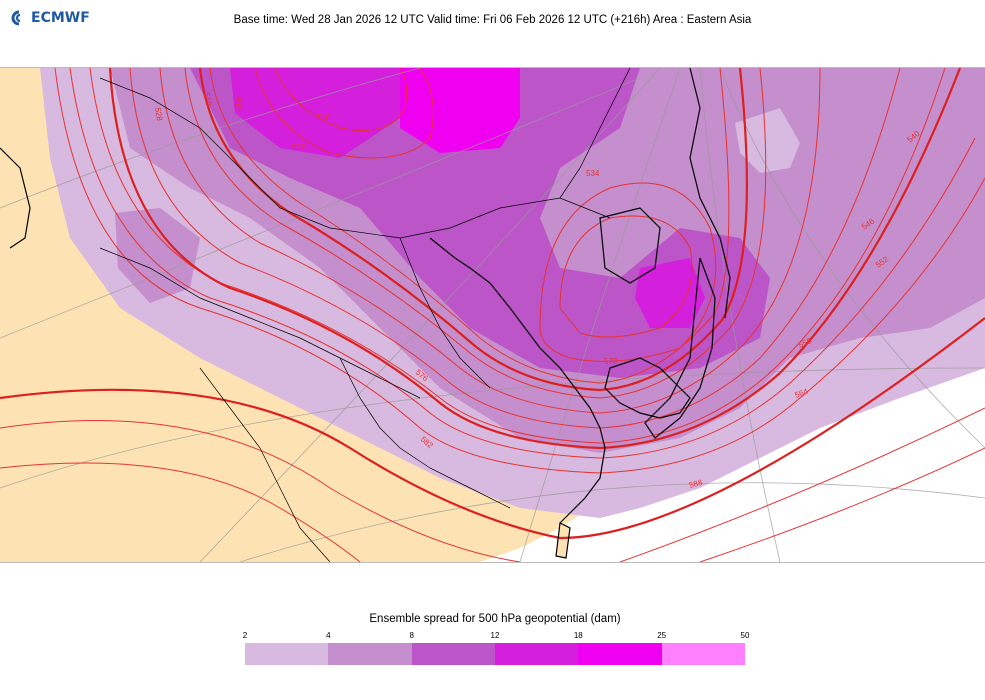  I want to click on legend-tick: 25, so click(662, 635).